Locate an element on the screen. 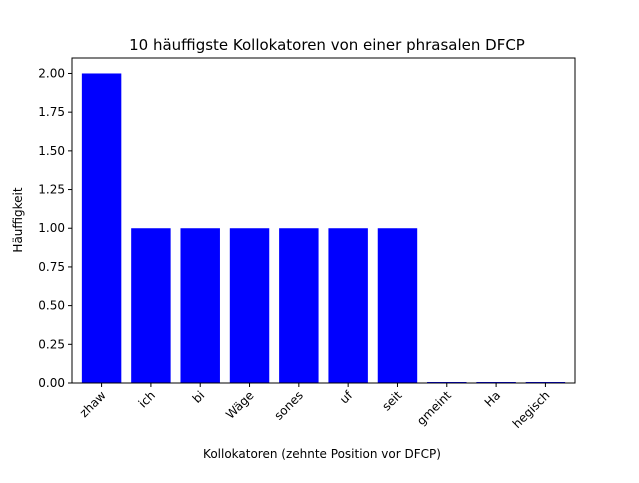 This screenshot has height=483, width=639. x-tick-label-hegisch: hegisch is located at coordinates (531, 409).